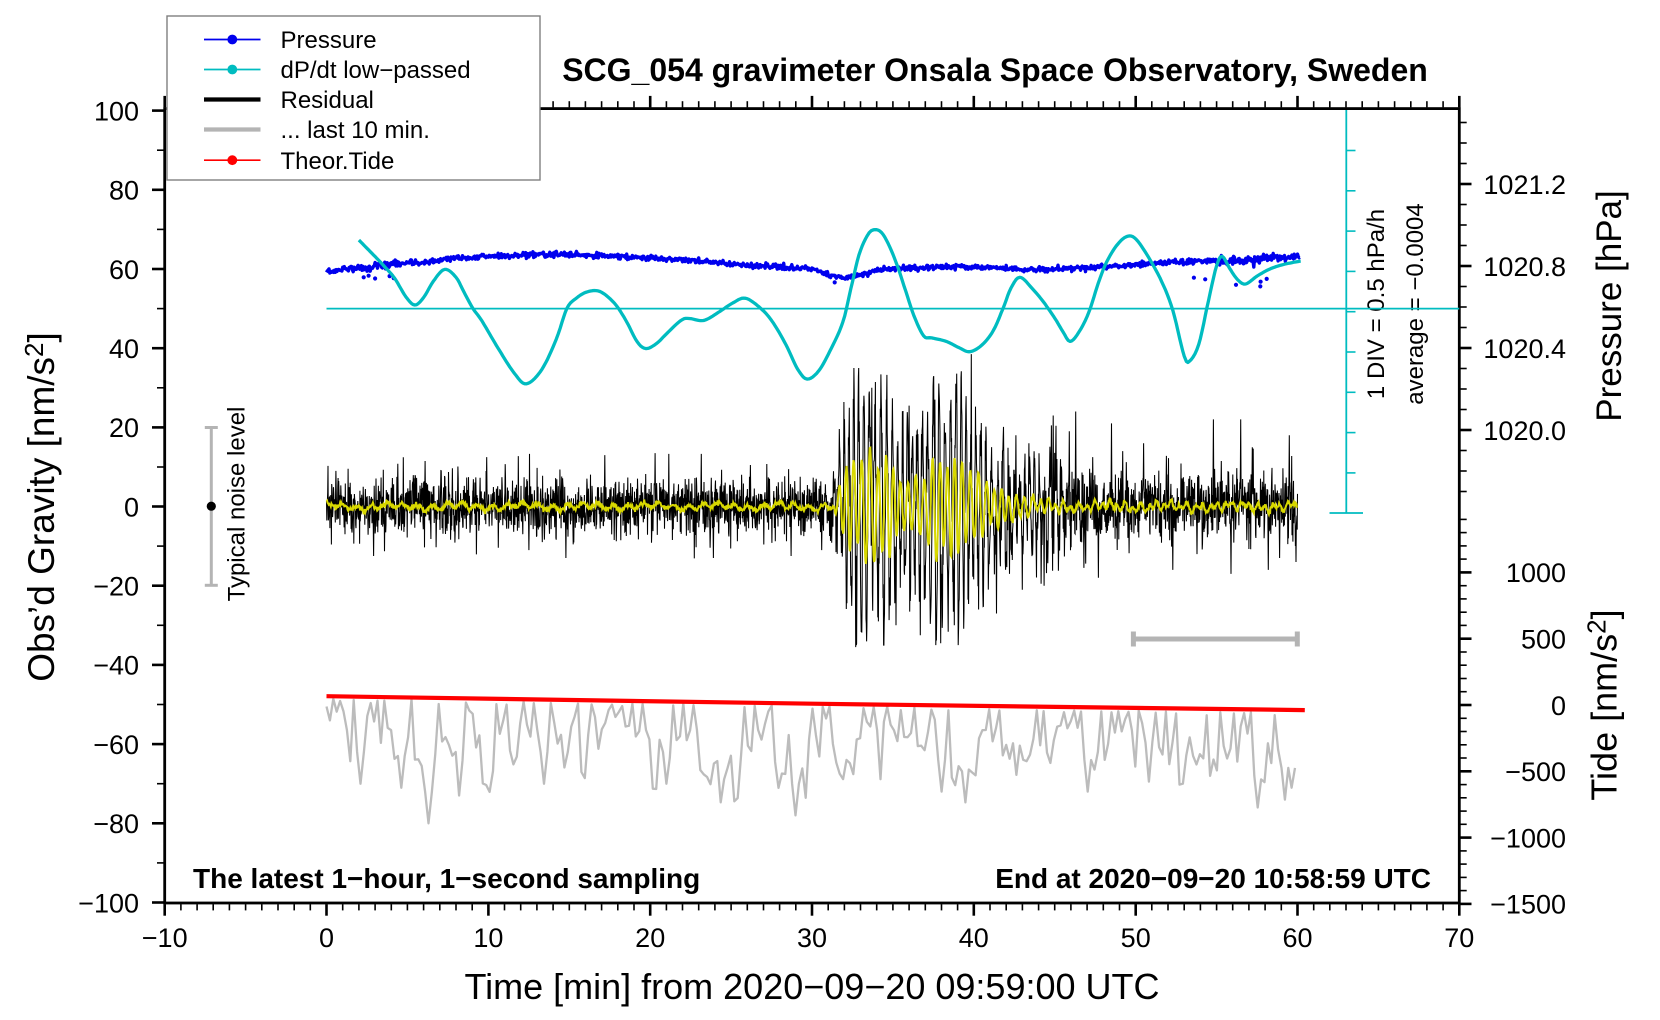  Describe the element at coordinates (165, 938) in the screenshot. I see `svg-text: −10` at that location.